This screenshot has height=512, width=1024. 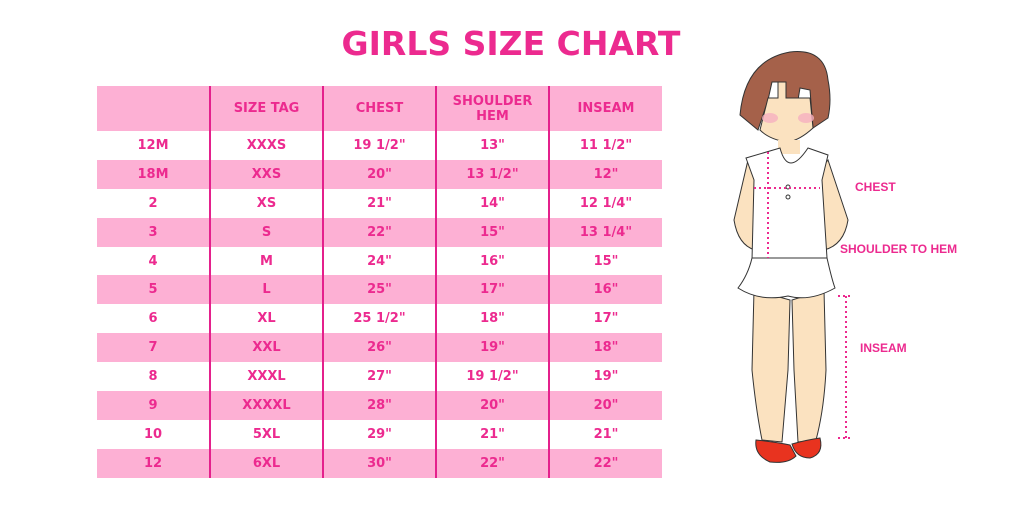 What do you see at coordinates (153, 405) in the screenshot?
I see `table-cell: 9` at bounding box center [153, 405].